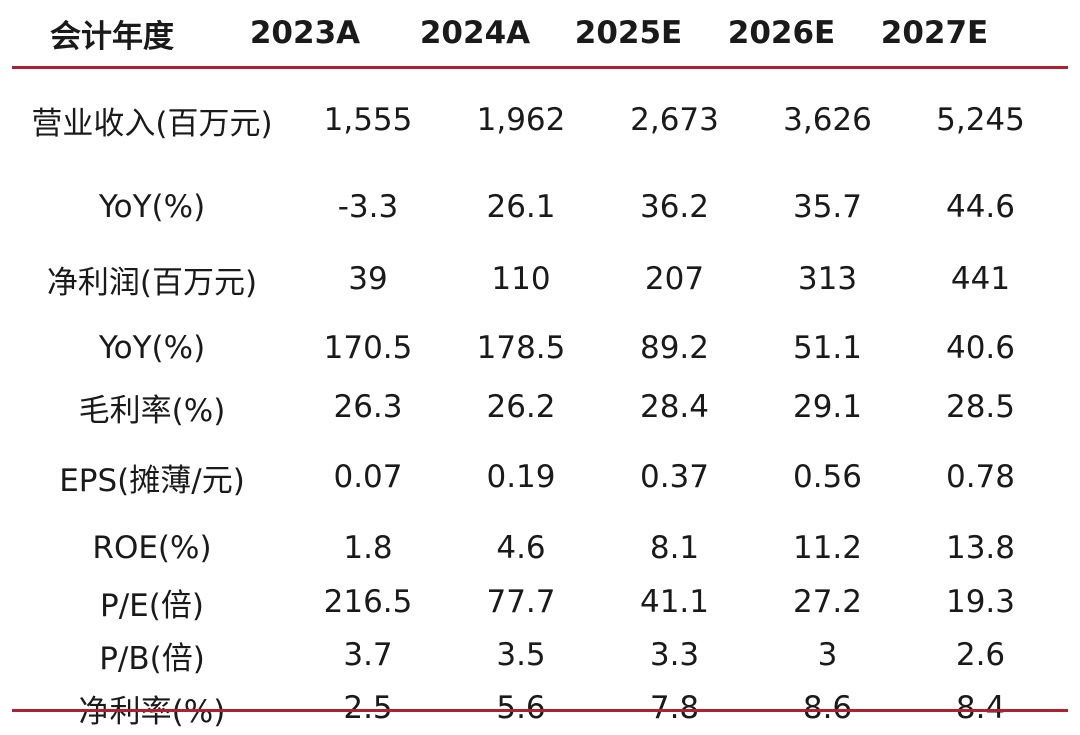 The image size is (1080, 735). I want to click on table-row-gross-margin: 毛利率(%) 26.3 26.2 28.4 29.1 28.5, so click(540, 407).